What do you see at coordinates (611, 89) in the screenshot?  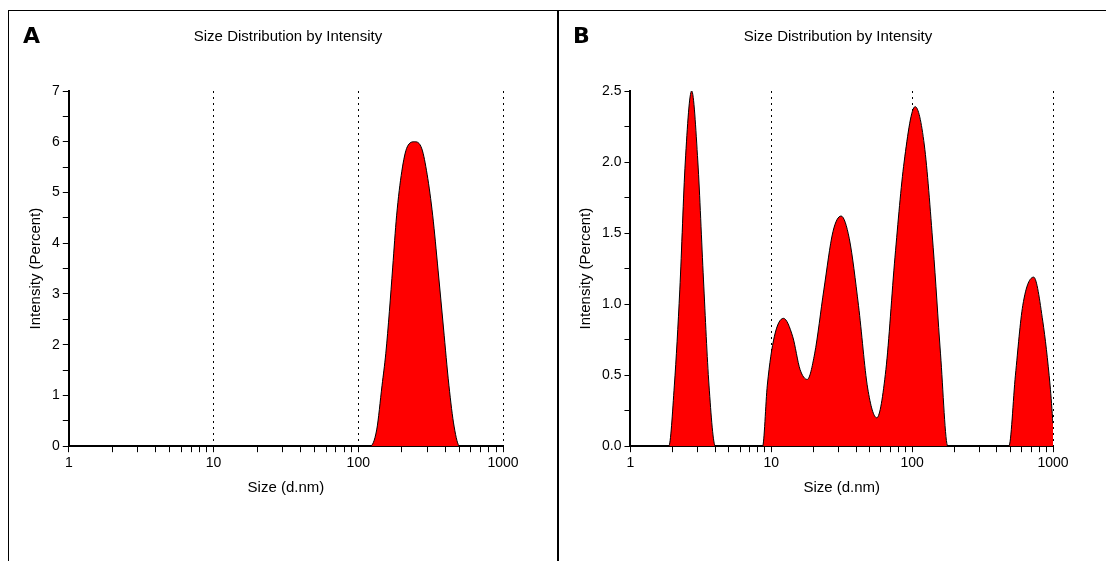 I see `y-tick-label: 2.5` at bounding box center [611, 89].